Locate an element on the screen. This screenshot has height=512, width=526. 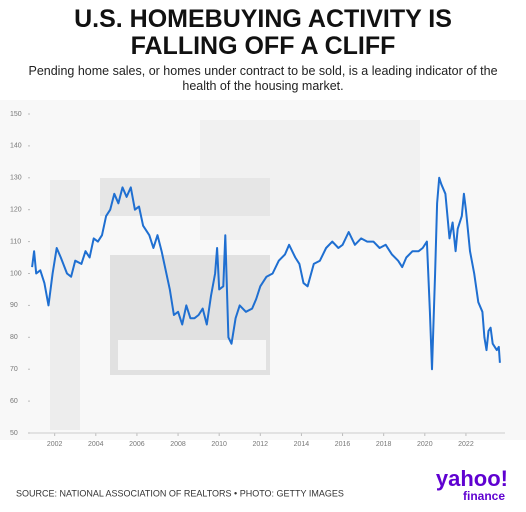
y-tick-label: 80 is located at coordinates (14, 337).